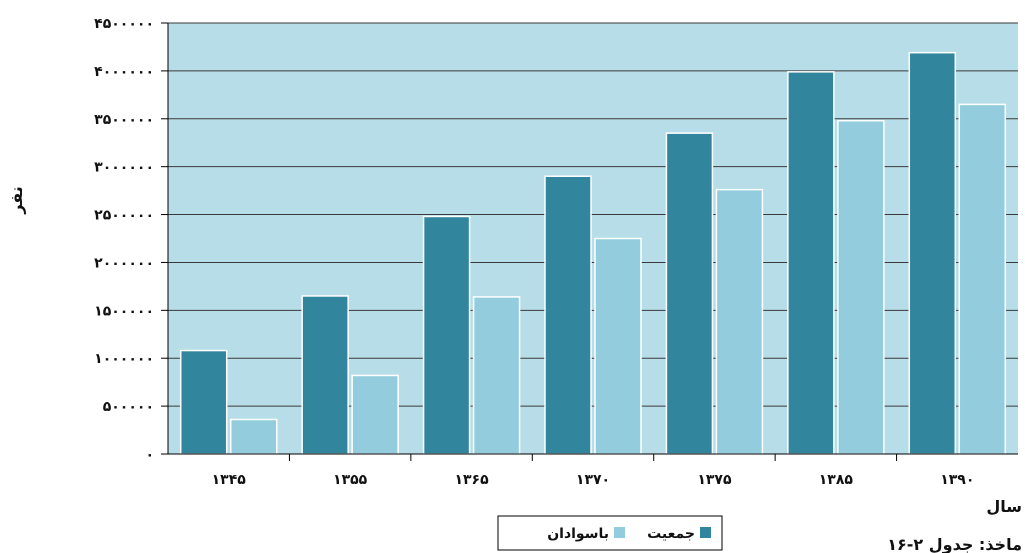 The image size is (1025, 553). I want to click on legend-box, so click(610, 533).